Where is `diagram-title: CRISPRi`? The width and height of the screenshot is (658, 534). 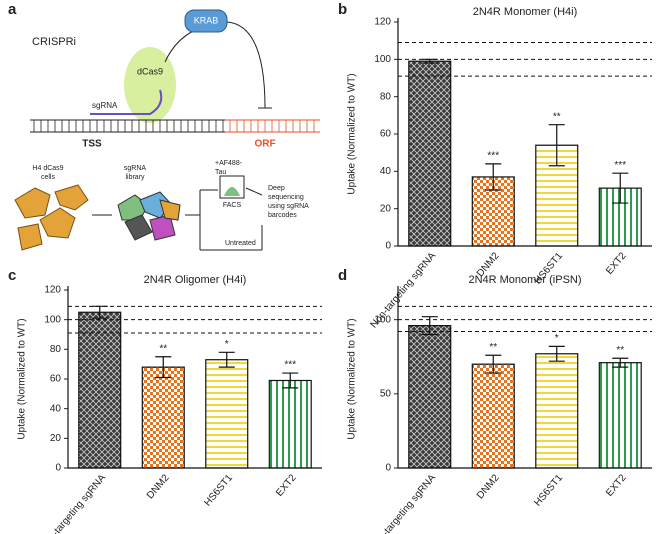 diagram-title: CRISPRi is located at coordinates (54, 42).